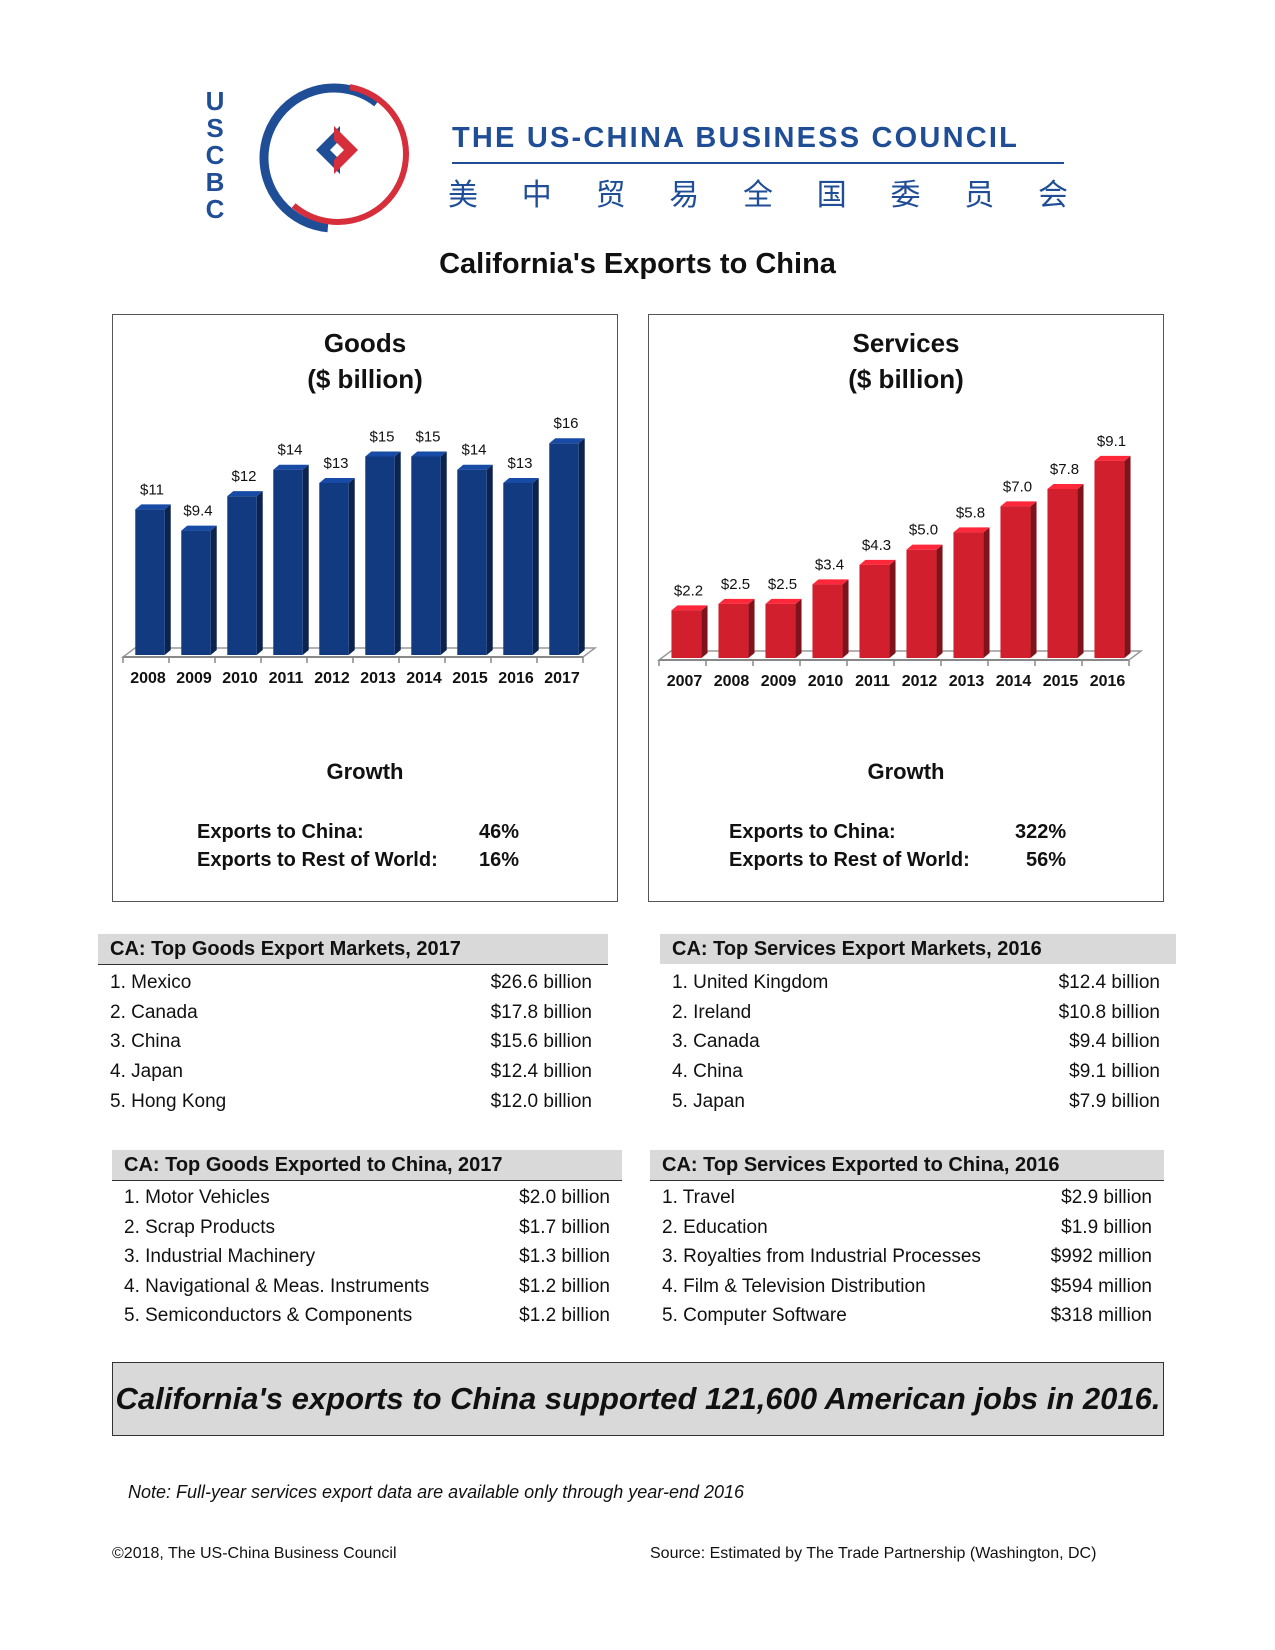 The image size is (1275, 1650). I want to click on services-growth-world: Exports to Rest of World: 56%, so click(897, 860).